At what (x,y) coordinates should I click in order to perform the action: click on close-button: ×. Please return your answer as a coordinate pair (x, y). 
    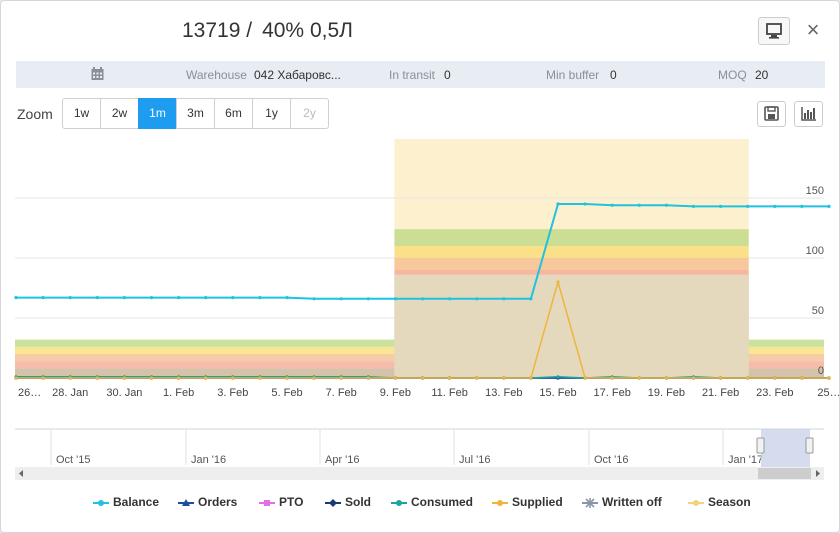
    Looking at the image, I should click on (813, 29).